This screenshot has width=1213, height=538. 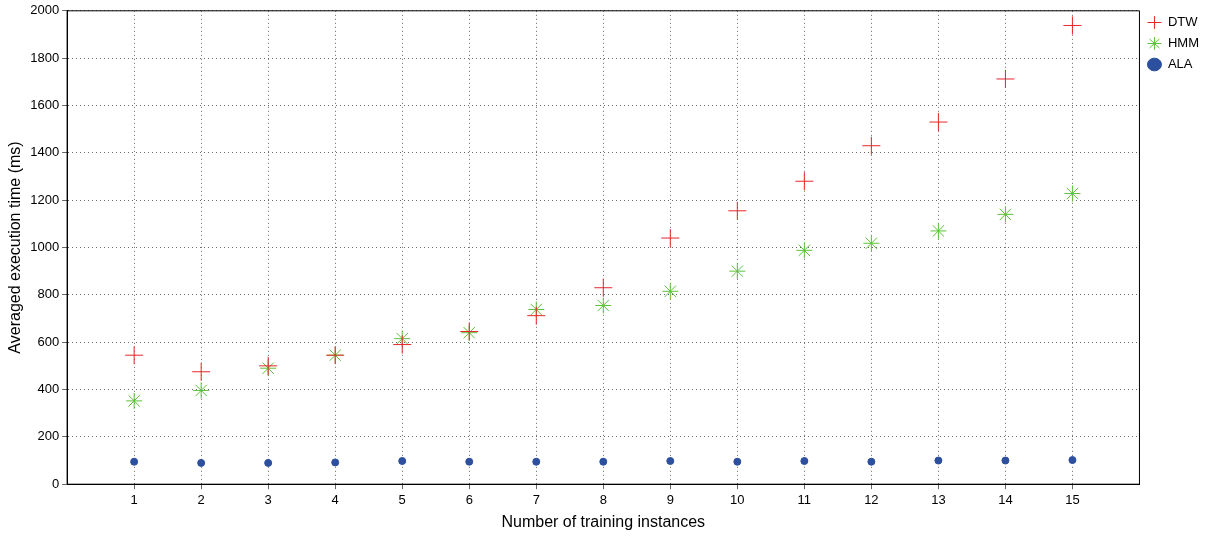 What do you see at coordinates (469, 499) in the screenshot?
I see `x-tick-label: 6` at bounding box center [469, 499].